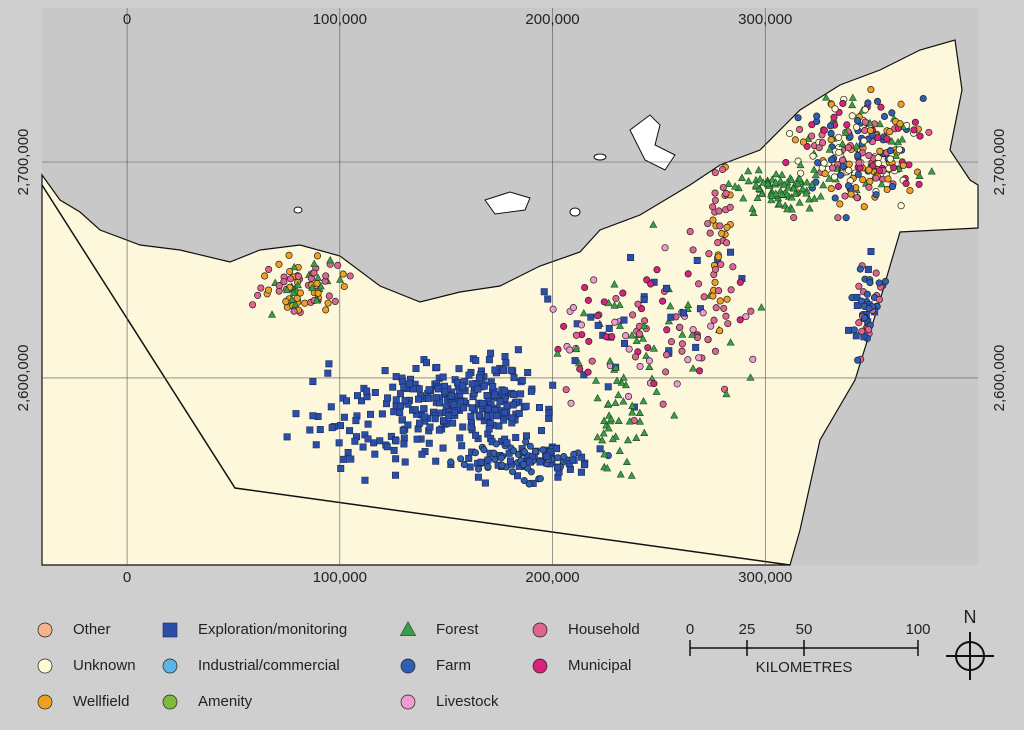  Describe the element at coordinates (507, 203) in the screenshot. I see `island` at that location.